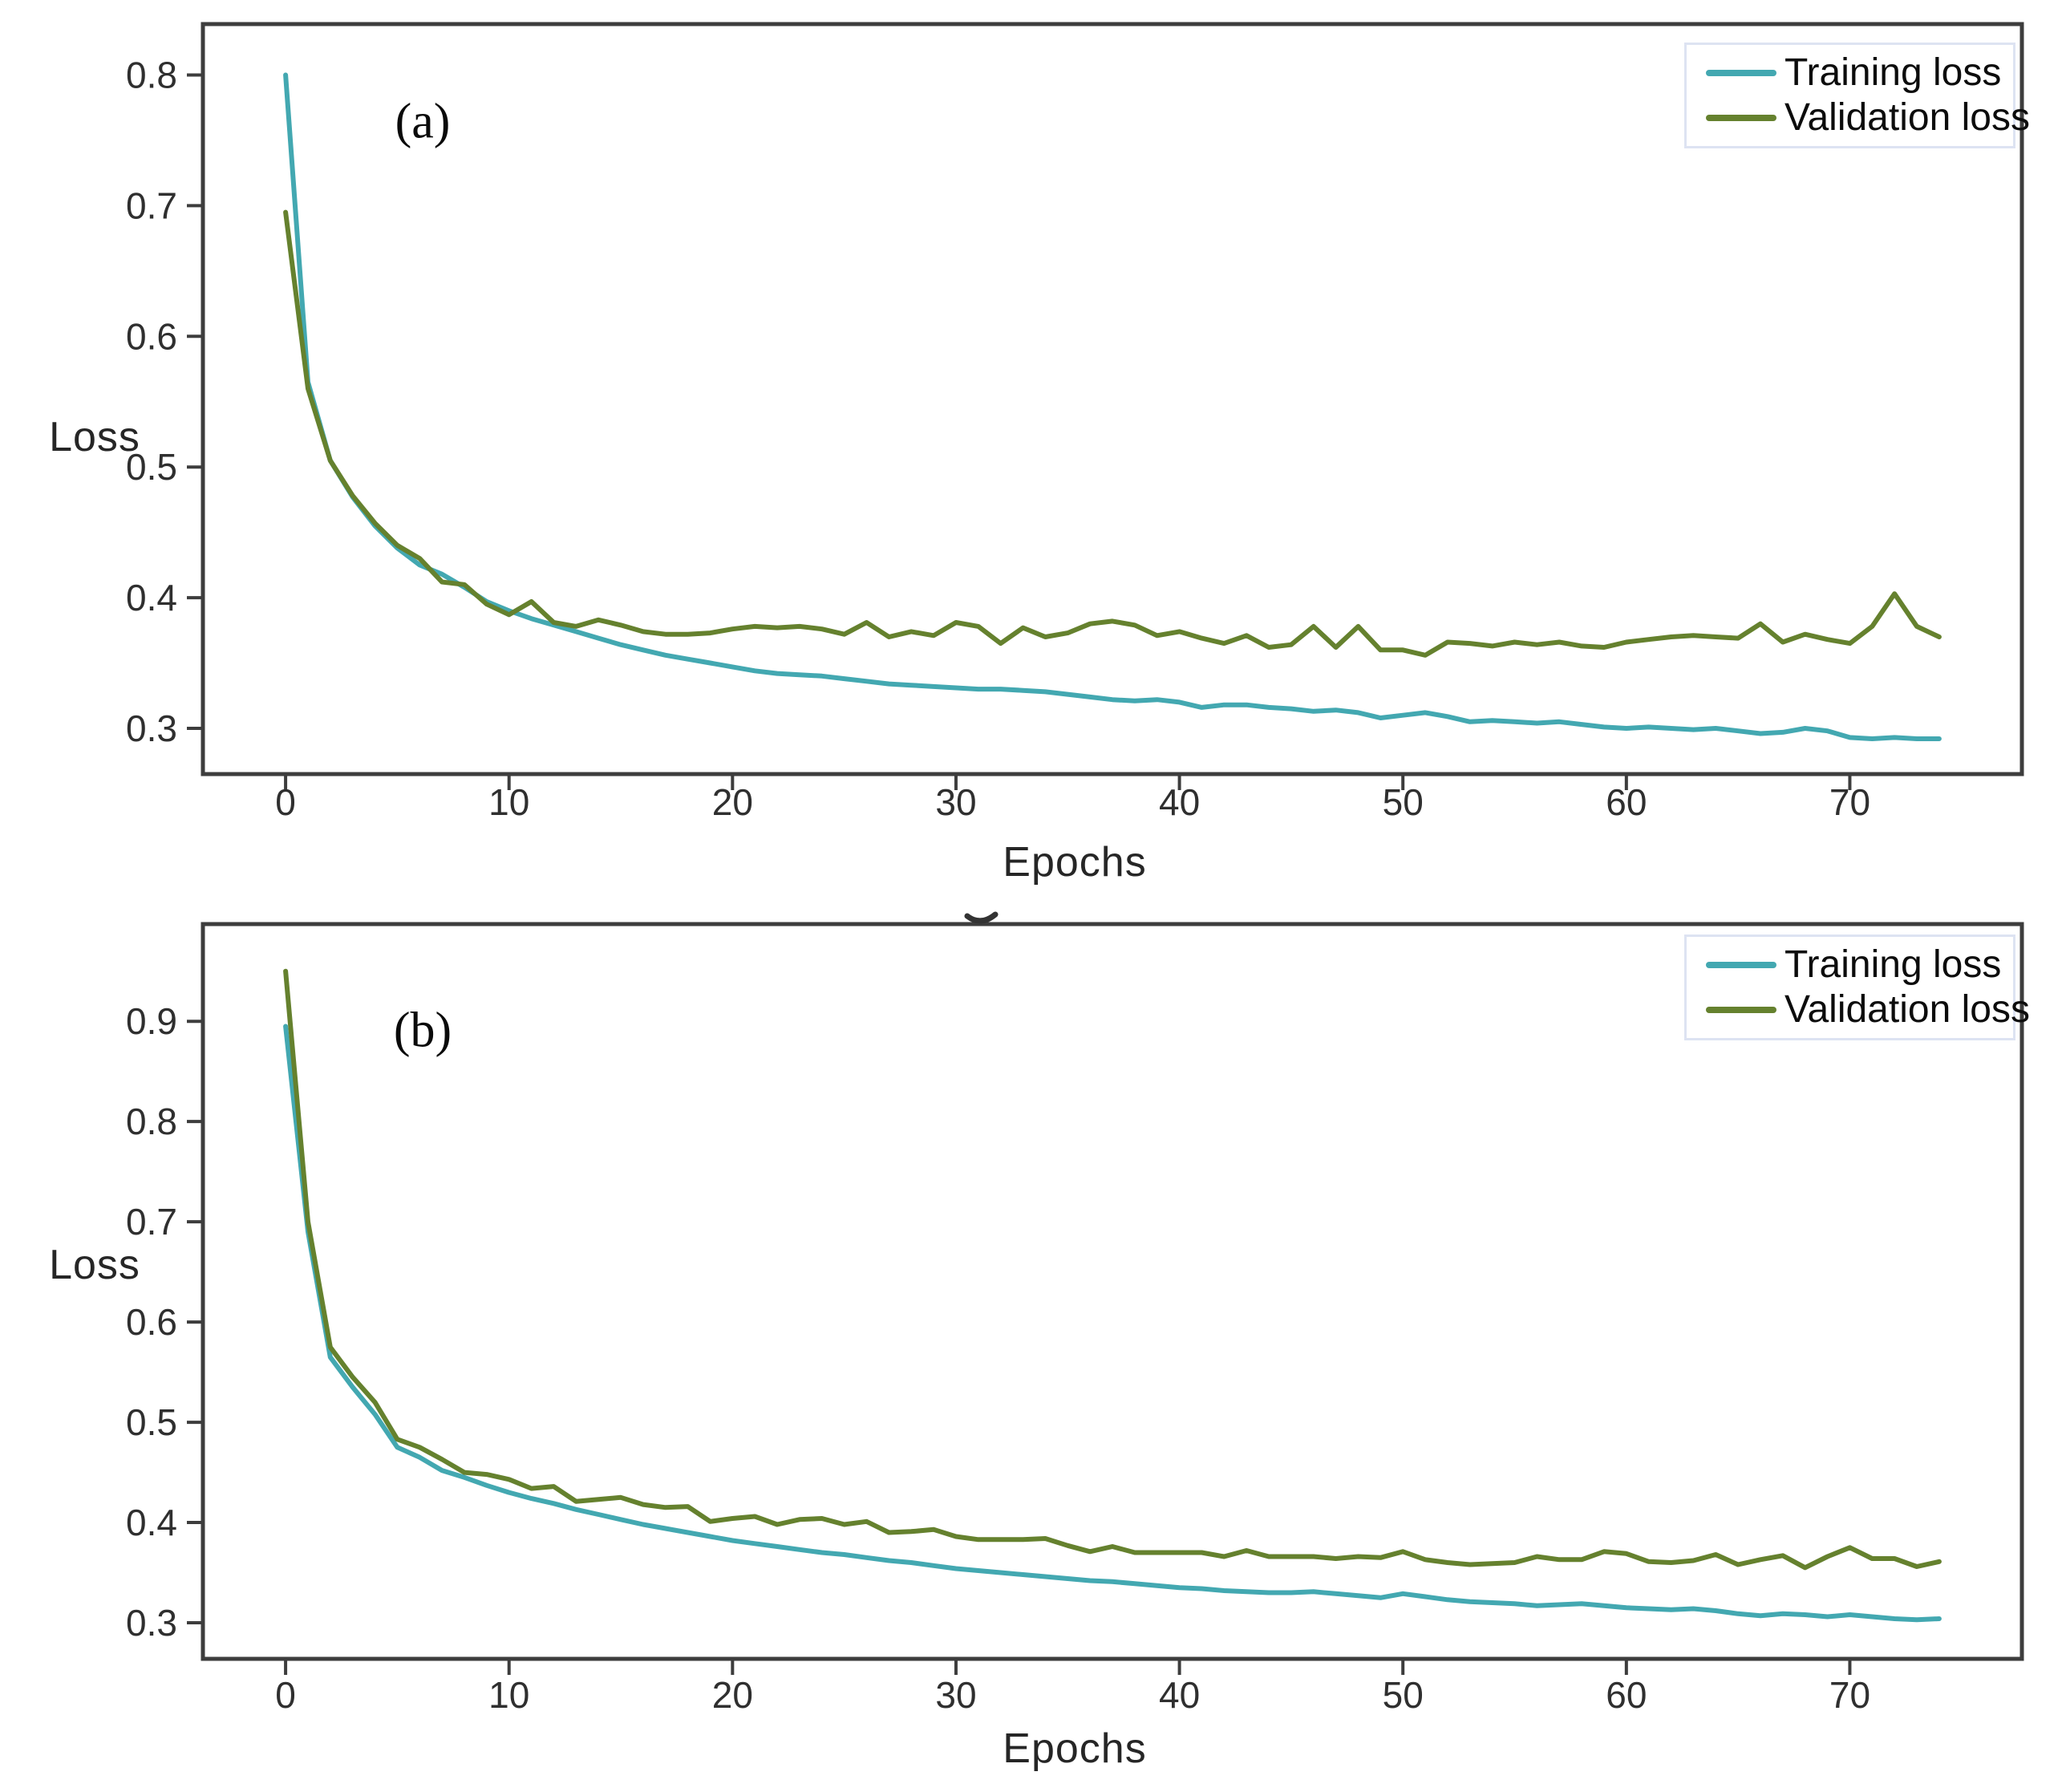  What do you see at coordinates (423, 122) in the screenshot?
I see `panel-label-a: (a)` at bounding box center [423, 122].